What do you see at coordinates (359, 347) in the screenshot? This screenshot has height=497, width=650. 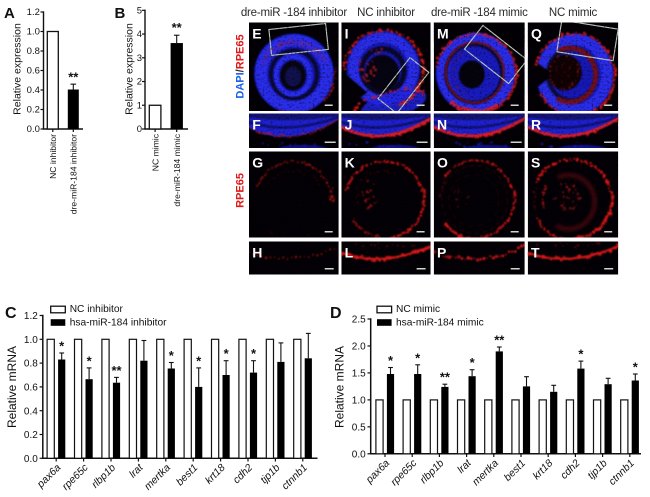 I see `svg-text: 2.0` at bounding box center [359, 347].